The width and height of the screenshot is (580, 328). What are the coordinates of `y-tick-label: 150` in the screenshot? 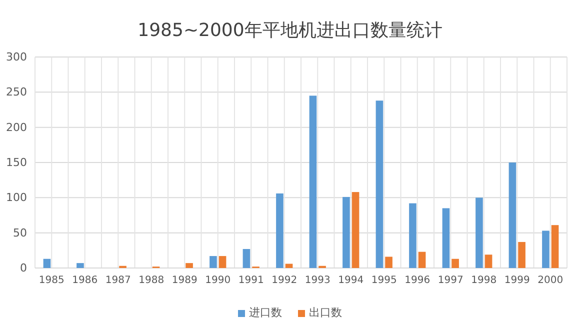 It's located at (16, 163).